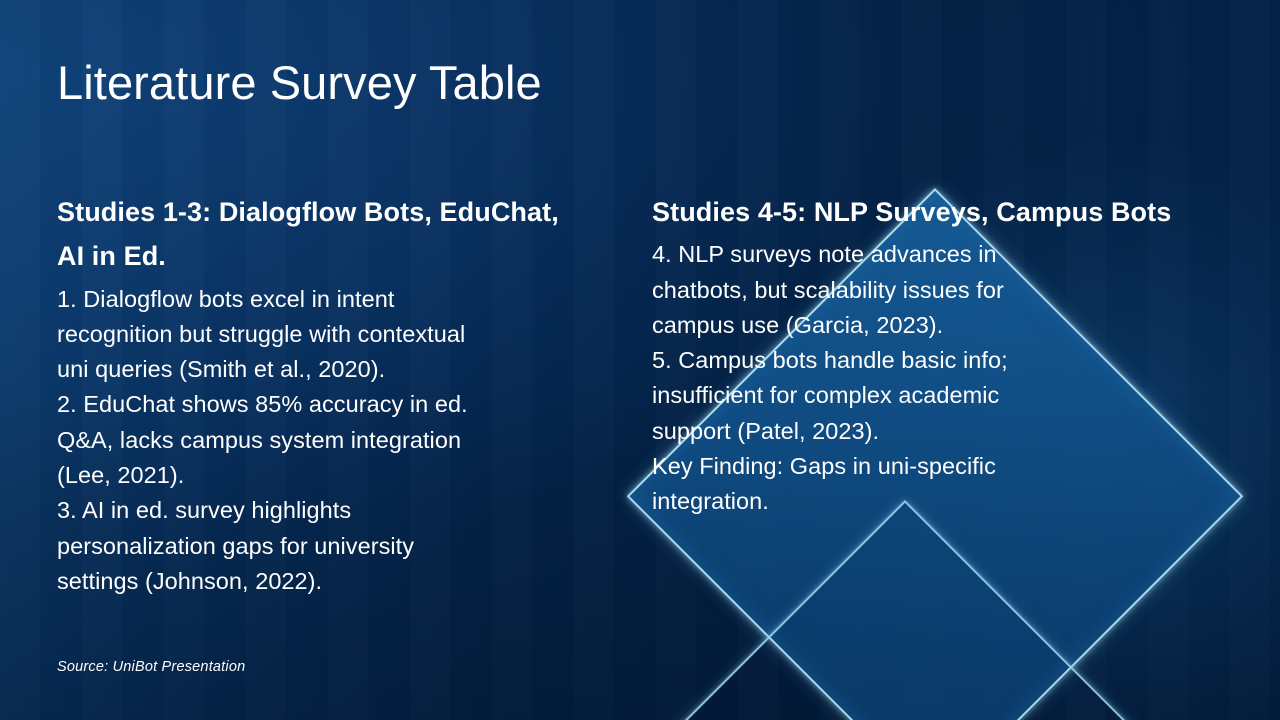  I want to click on body-line: (Lee, 2021)., so click(121, 475).